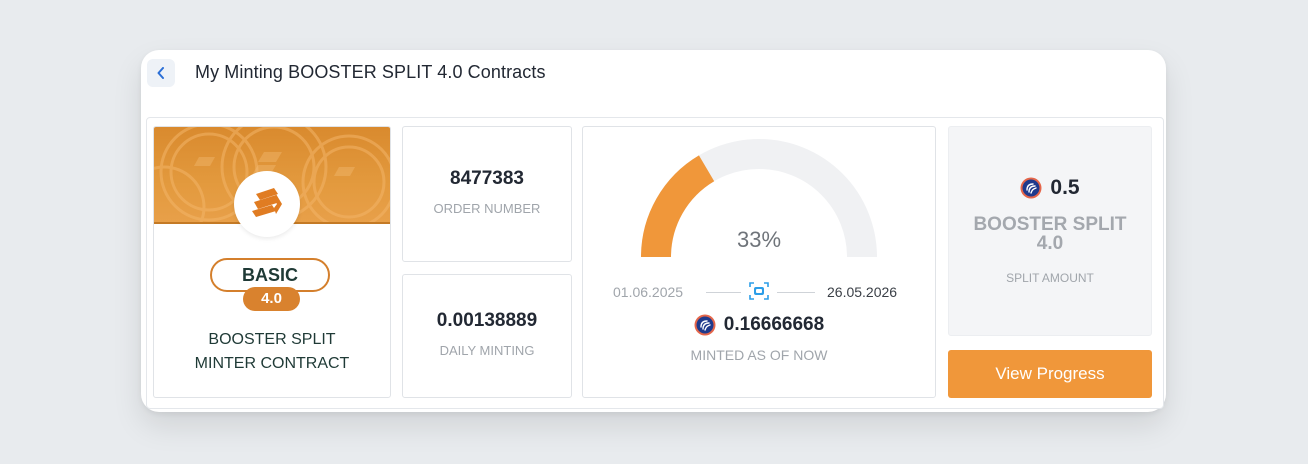  I want to click on progress-gauge, so click(759, 198).